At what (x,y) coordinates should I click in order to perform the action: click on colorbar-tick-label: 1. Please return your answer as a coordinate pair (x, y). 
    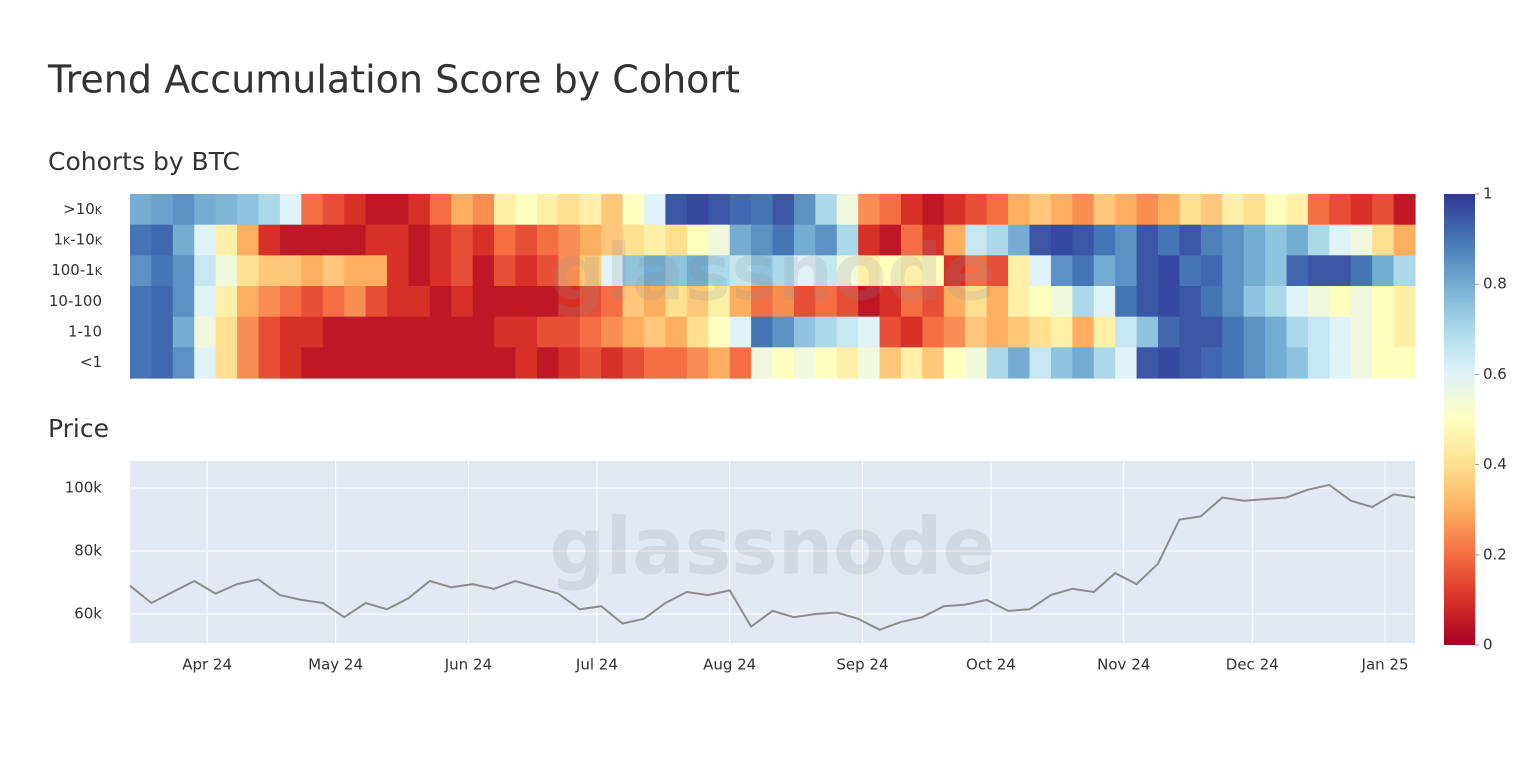
    Looking at the image, I should click on (1488, 194).